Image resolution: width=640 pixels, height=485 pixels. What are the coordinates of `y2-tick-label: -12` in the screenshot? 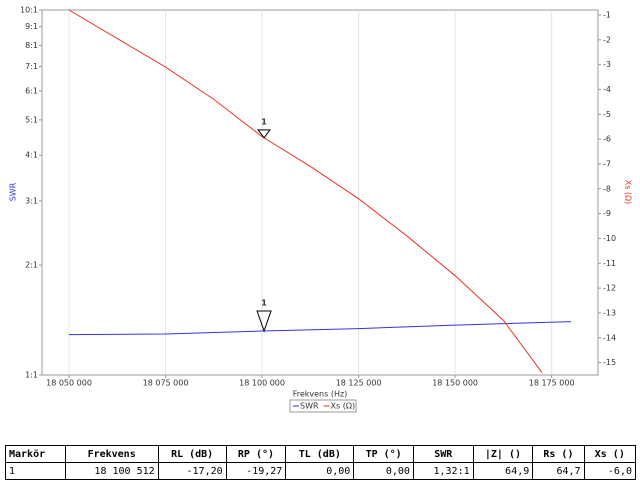 It's located at (609, 288).